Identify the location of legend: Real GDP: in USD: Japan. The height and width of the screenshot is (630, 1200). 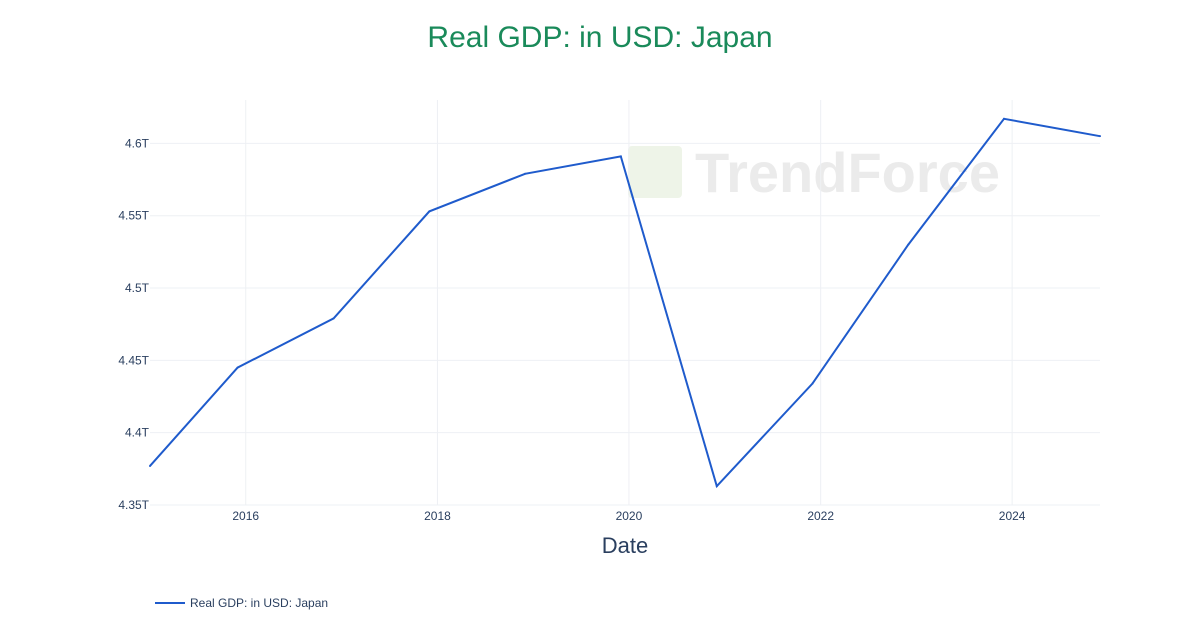
(241, 603).